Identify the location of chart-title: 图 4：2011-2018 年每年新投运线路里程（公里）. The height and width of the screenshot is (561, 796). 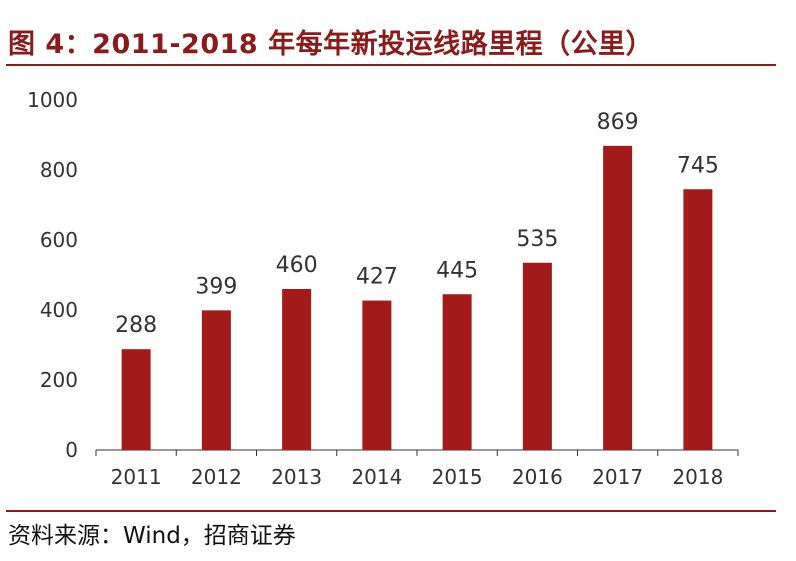
(331, 44).